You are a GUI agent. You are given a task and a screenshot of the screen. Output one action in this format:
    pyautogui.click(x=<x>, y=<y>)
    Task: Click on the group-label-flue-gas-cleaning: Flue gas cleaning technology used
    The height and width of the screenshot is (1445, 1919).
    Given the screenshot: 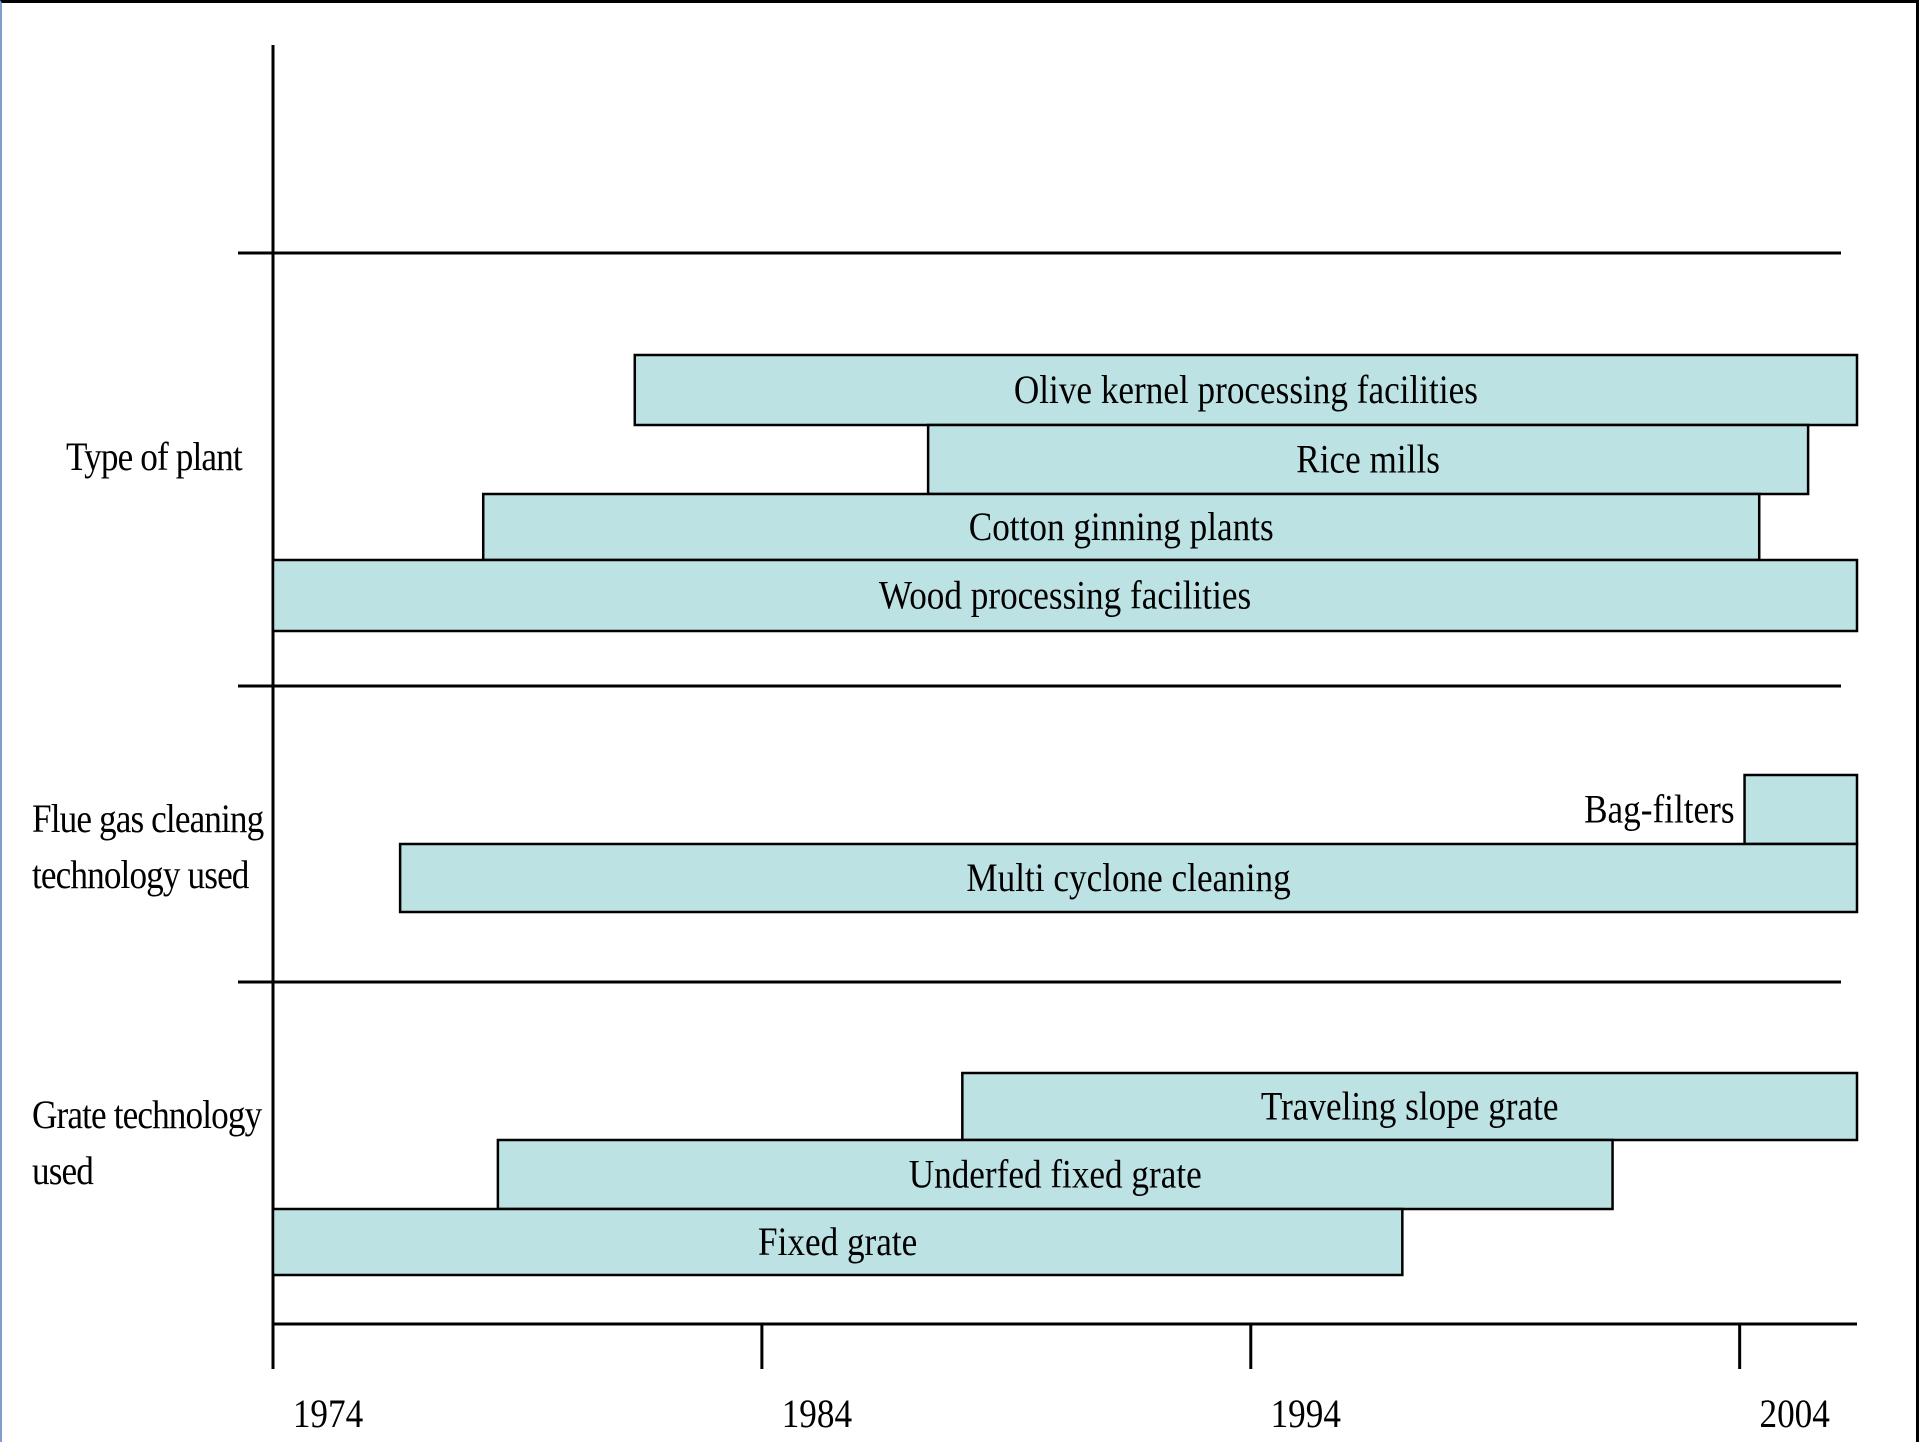 What is the action you would take?
    pyautogui.click(x=148, y=846)
    